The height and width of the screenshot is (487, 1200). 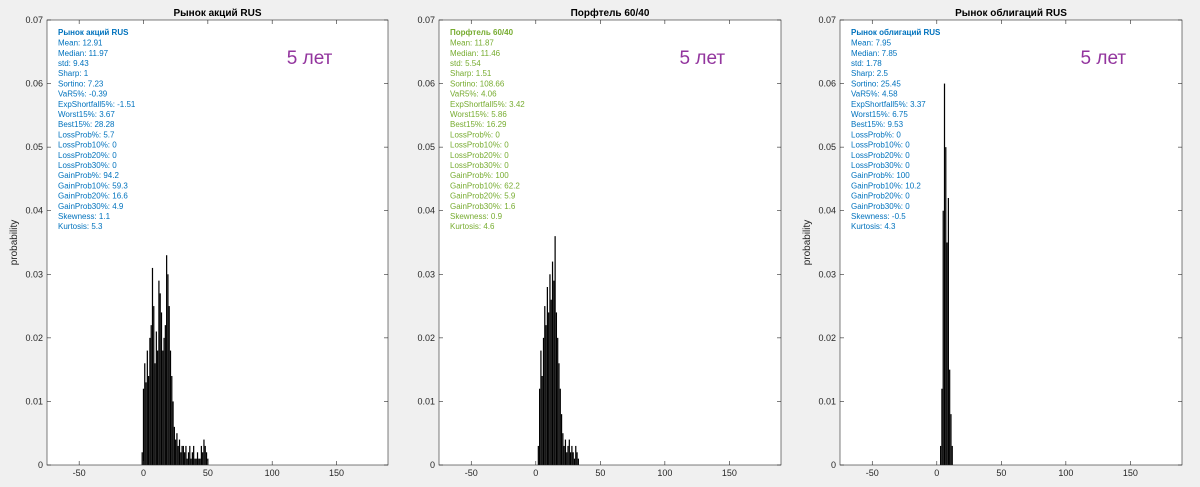 I want to click on stats-line: GainProb10%: 59.3, so click(x=93, y=185).